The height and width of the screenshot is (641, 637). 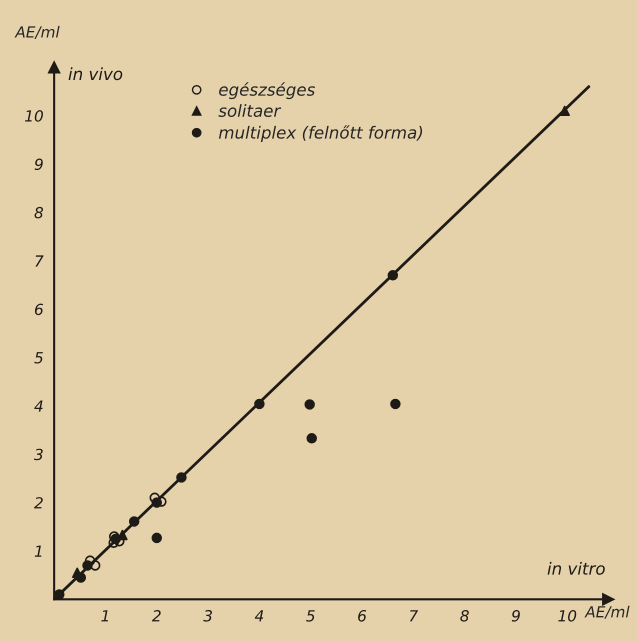 I want to click on y-tick-label: 1, so click(x=38, y=551).